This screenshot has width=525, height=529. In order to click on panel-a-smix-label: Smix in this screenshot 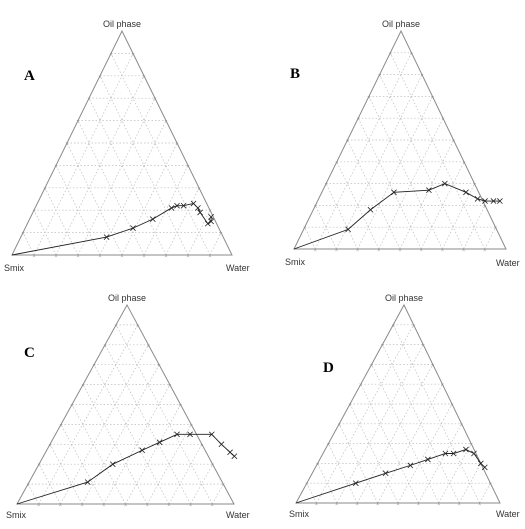, I will do `click(14, 268)`.